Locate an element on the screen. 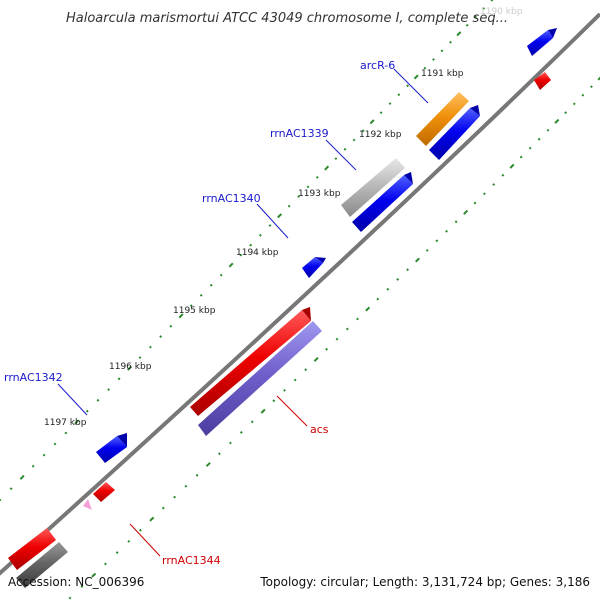 This screenshot has width=600, height=600. gene-rrnAC1339 is located at coordinates (373, 187).